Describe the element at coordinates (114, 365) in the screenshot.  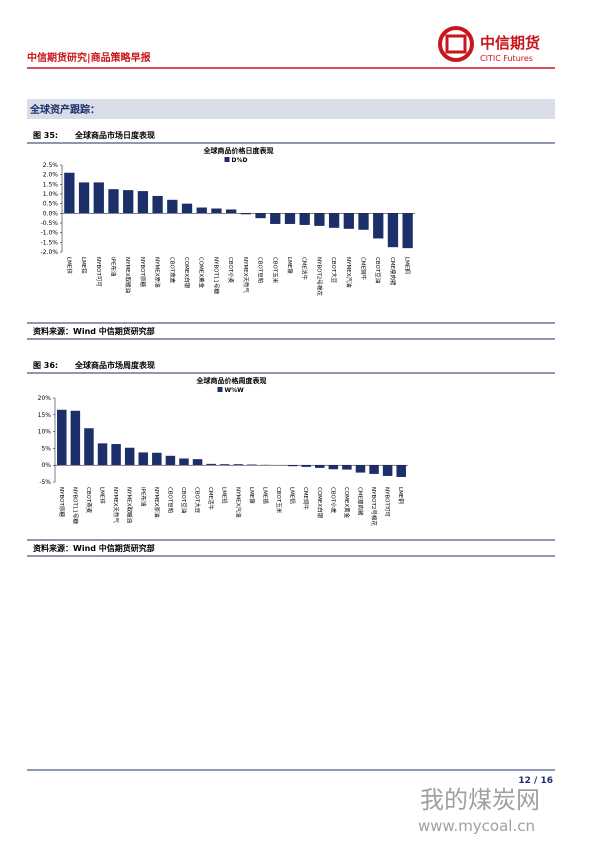
I see `figure-title: 全球商品市场周度表现` at that location.